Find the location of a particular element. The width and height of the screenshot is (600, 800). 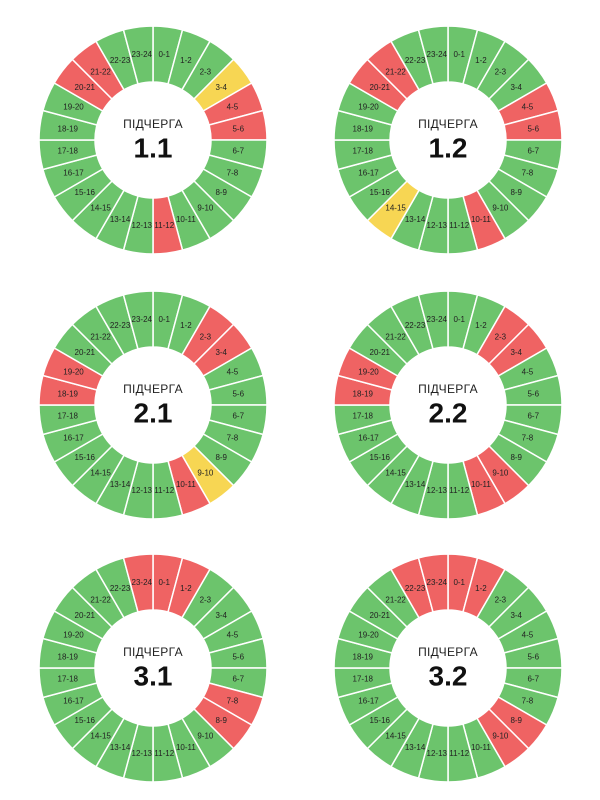

subqueue-number: 3.2 is located at coordinates (448, 676).